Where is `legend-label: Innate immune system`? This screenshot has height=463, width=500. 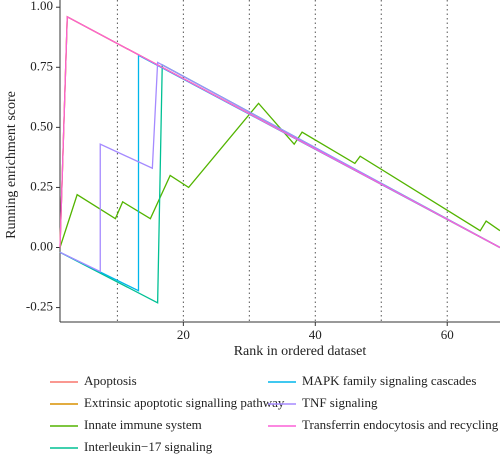
legend-label: Innate immune system is located at coordinates (143, 424).